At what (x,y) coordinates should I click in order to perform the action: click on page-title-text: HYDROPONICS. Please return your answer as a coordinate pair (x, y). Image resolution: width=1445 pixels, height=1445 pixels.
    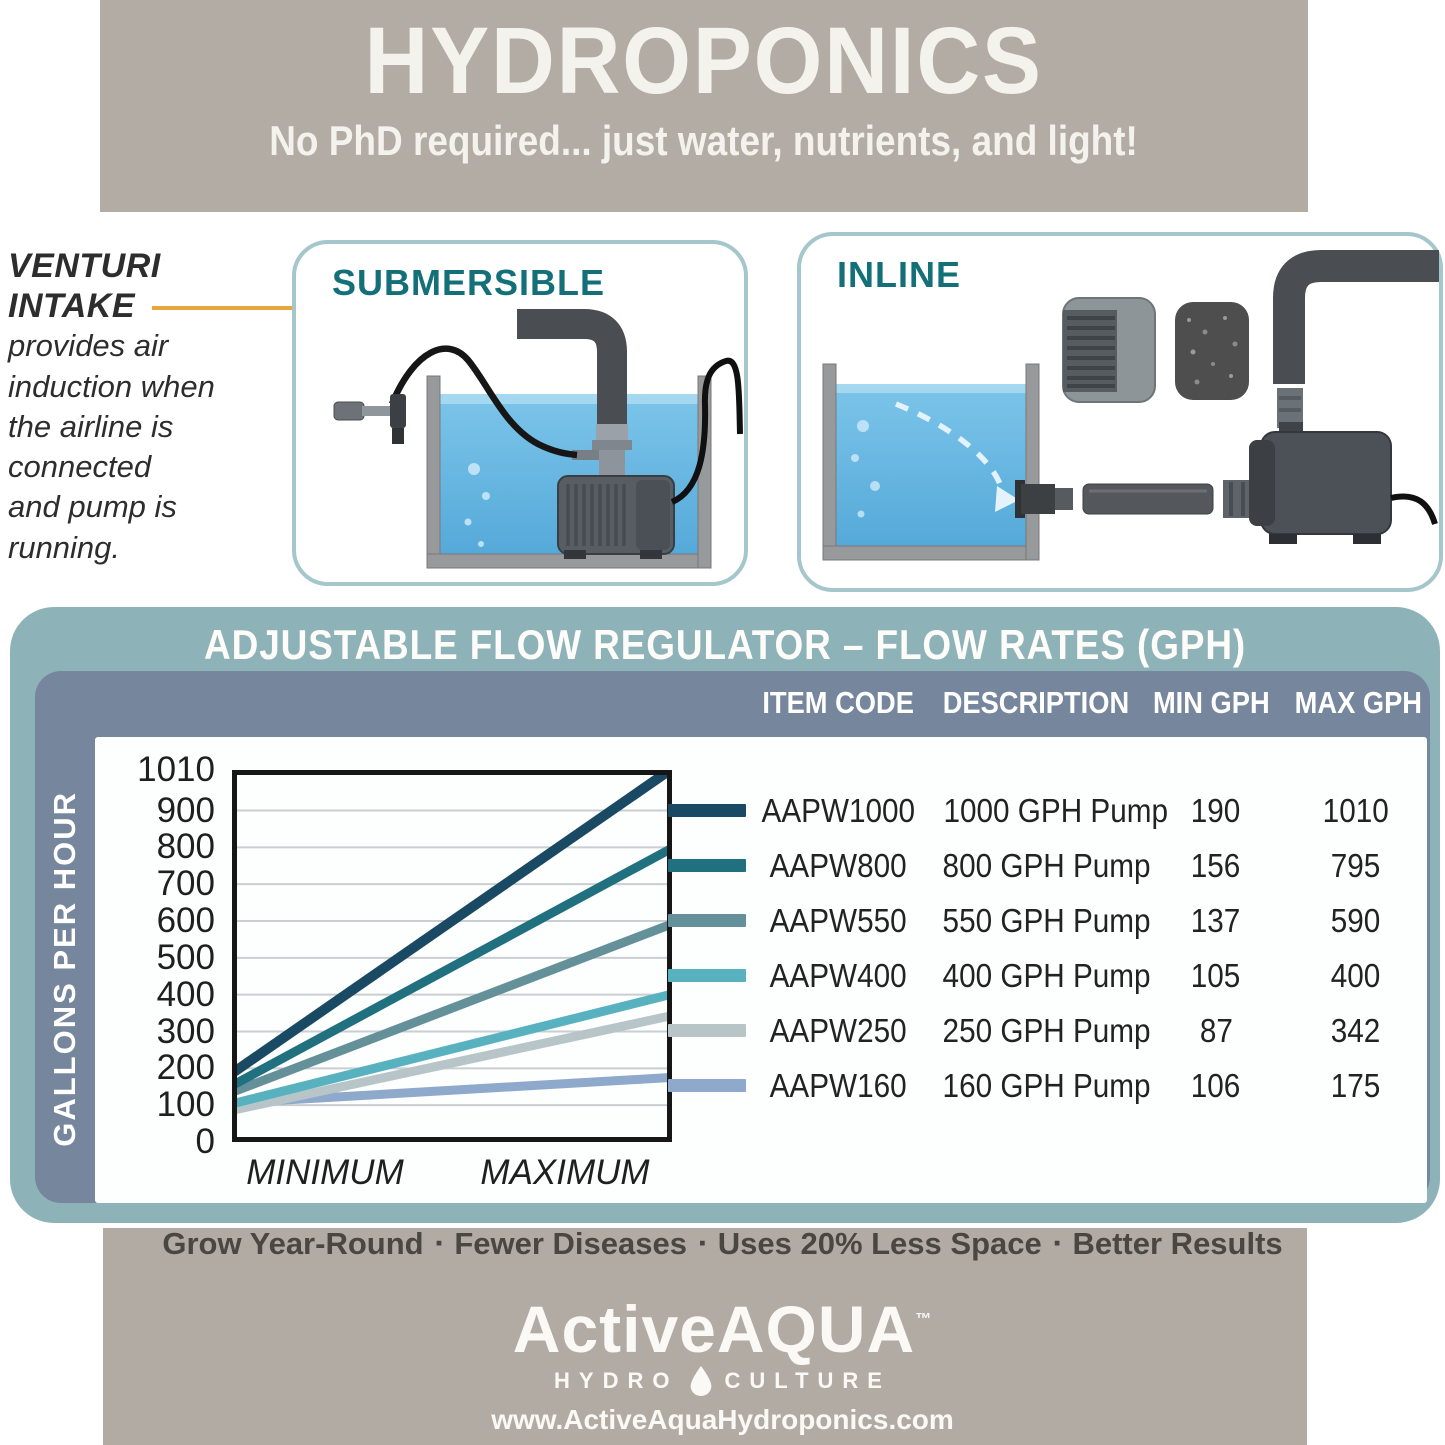
    Looking at the image, I should click on (704, 61).